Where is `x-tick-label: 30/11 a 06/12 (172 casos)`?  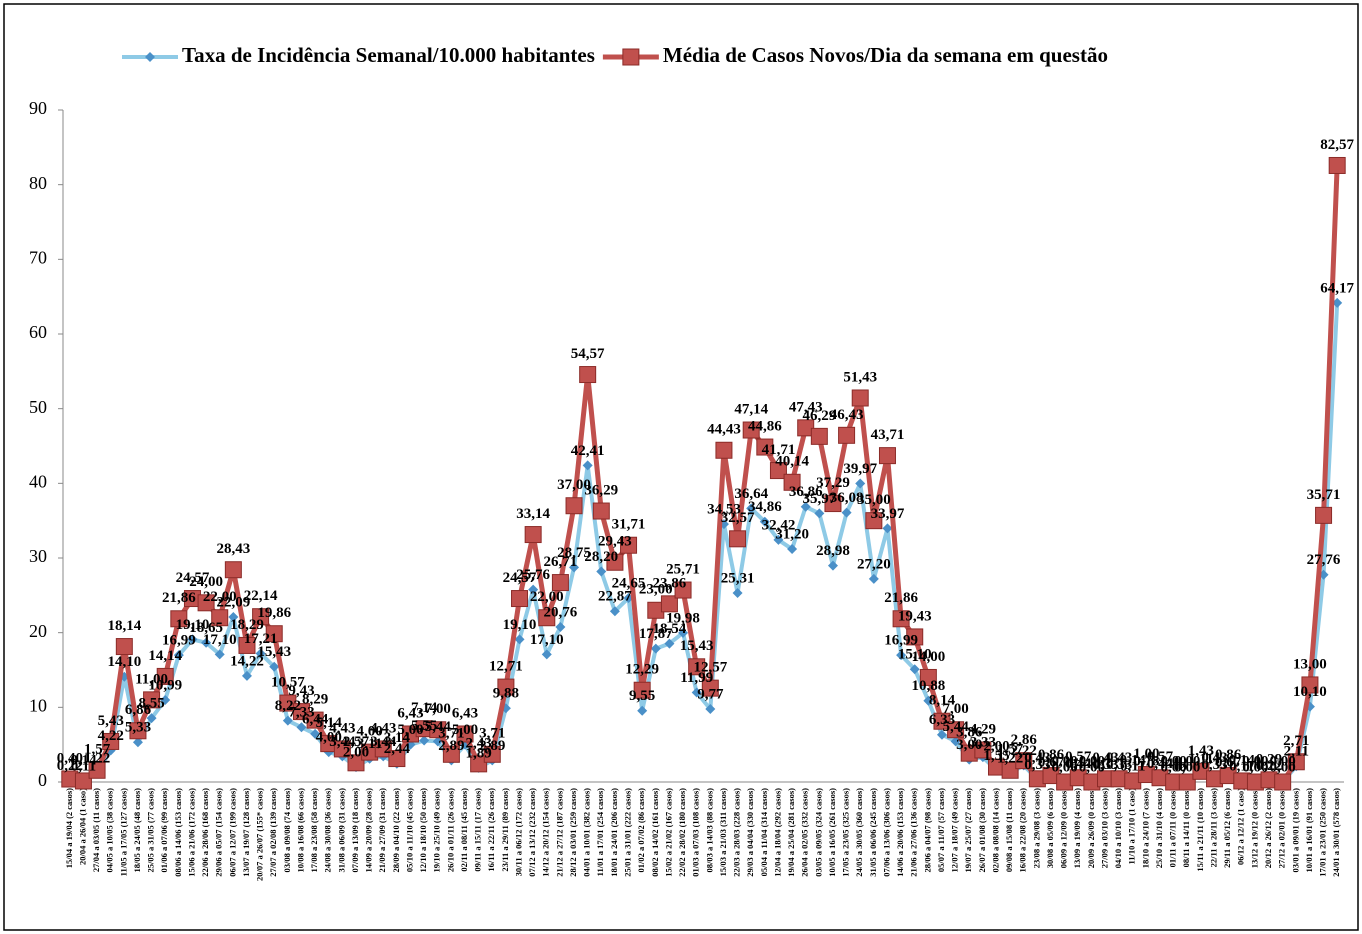 x-tick-label: 30/11 a 06/12 (172 casos) is located at coordinates (518, 832).